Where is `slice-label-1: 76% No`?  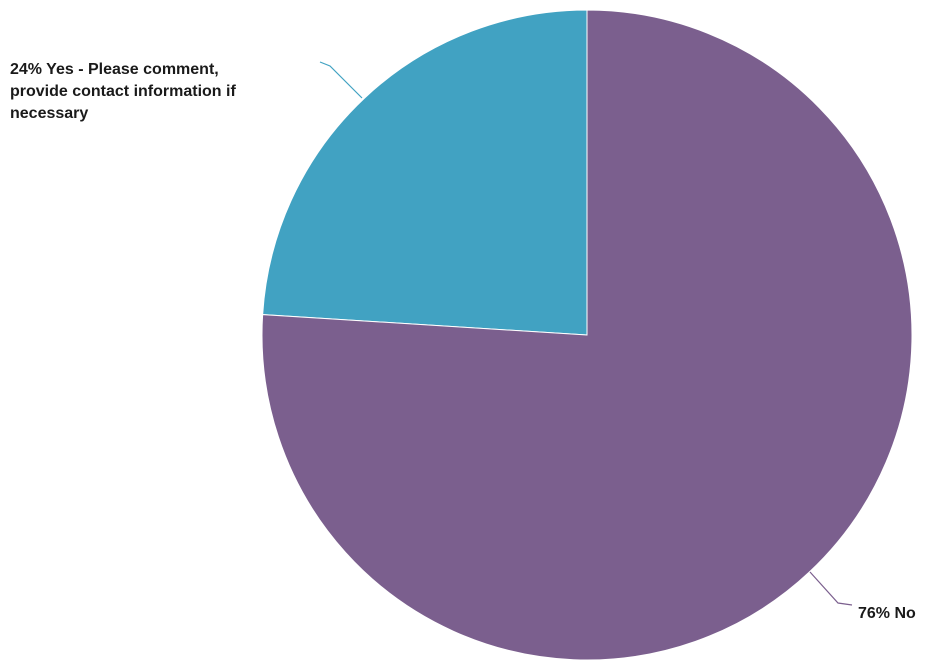
slice-label-1: 76% No is located at coordinates (887, 613).